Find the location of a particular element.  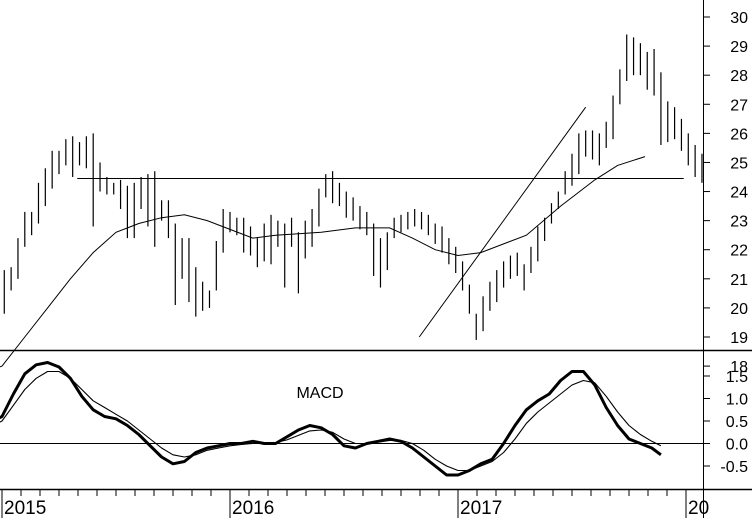

price-y-tick-label: 19 is located at coordinates (739, 338).